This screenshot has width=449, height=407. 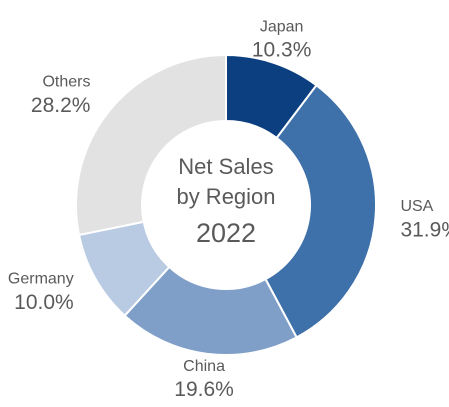 I want to click on slice-value-label: 28.2%, so click(x=61, y=105).